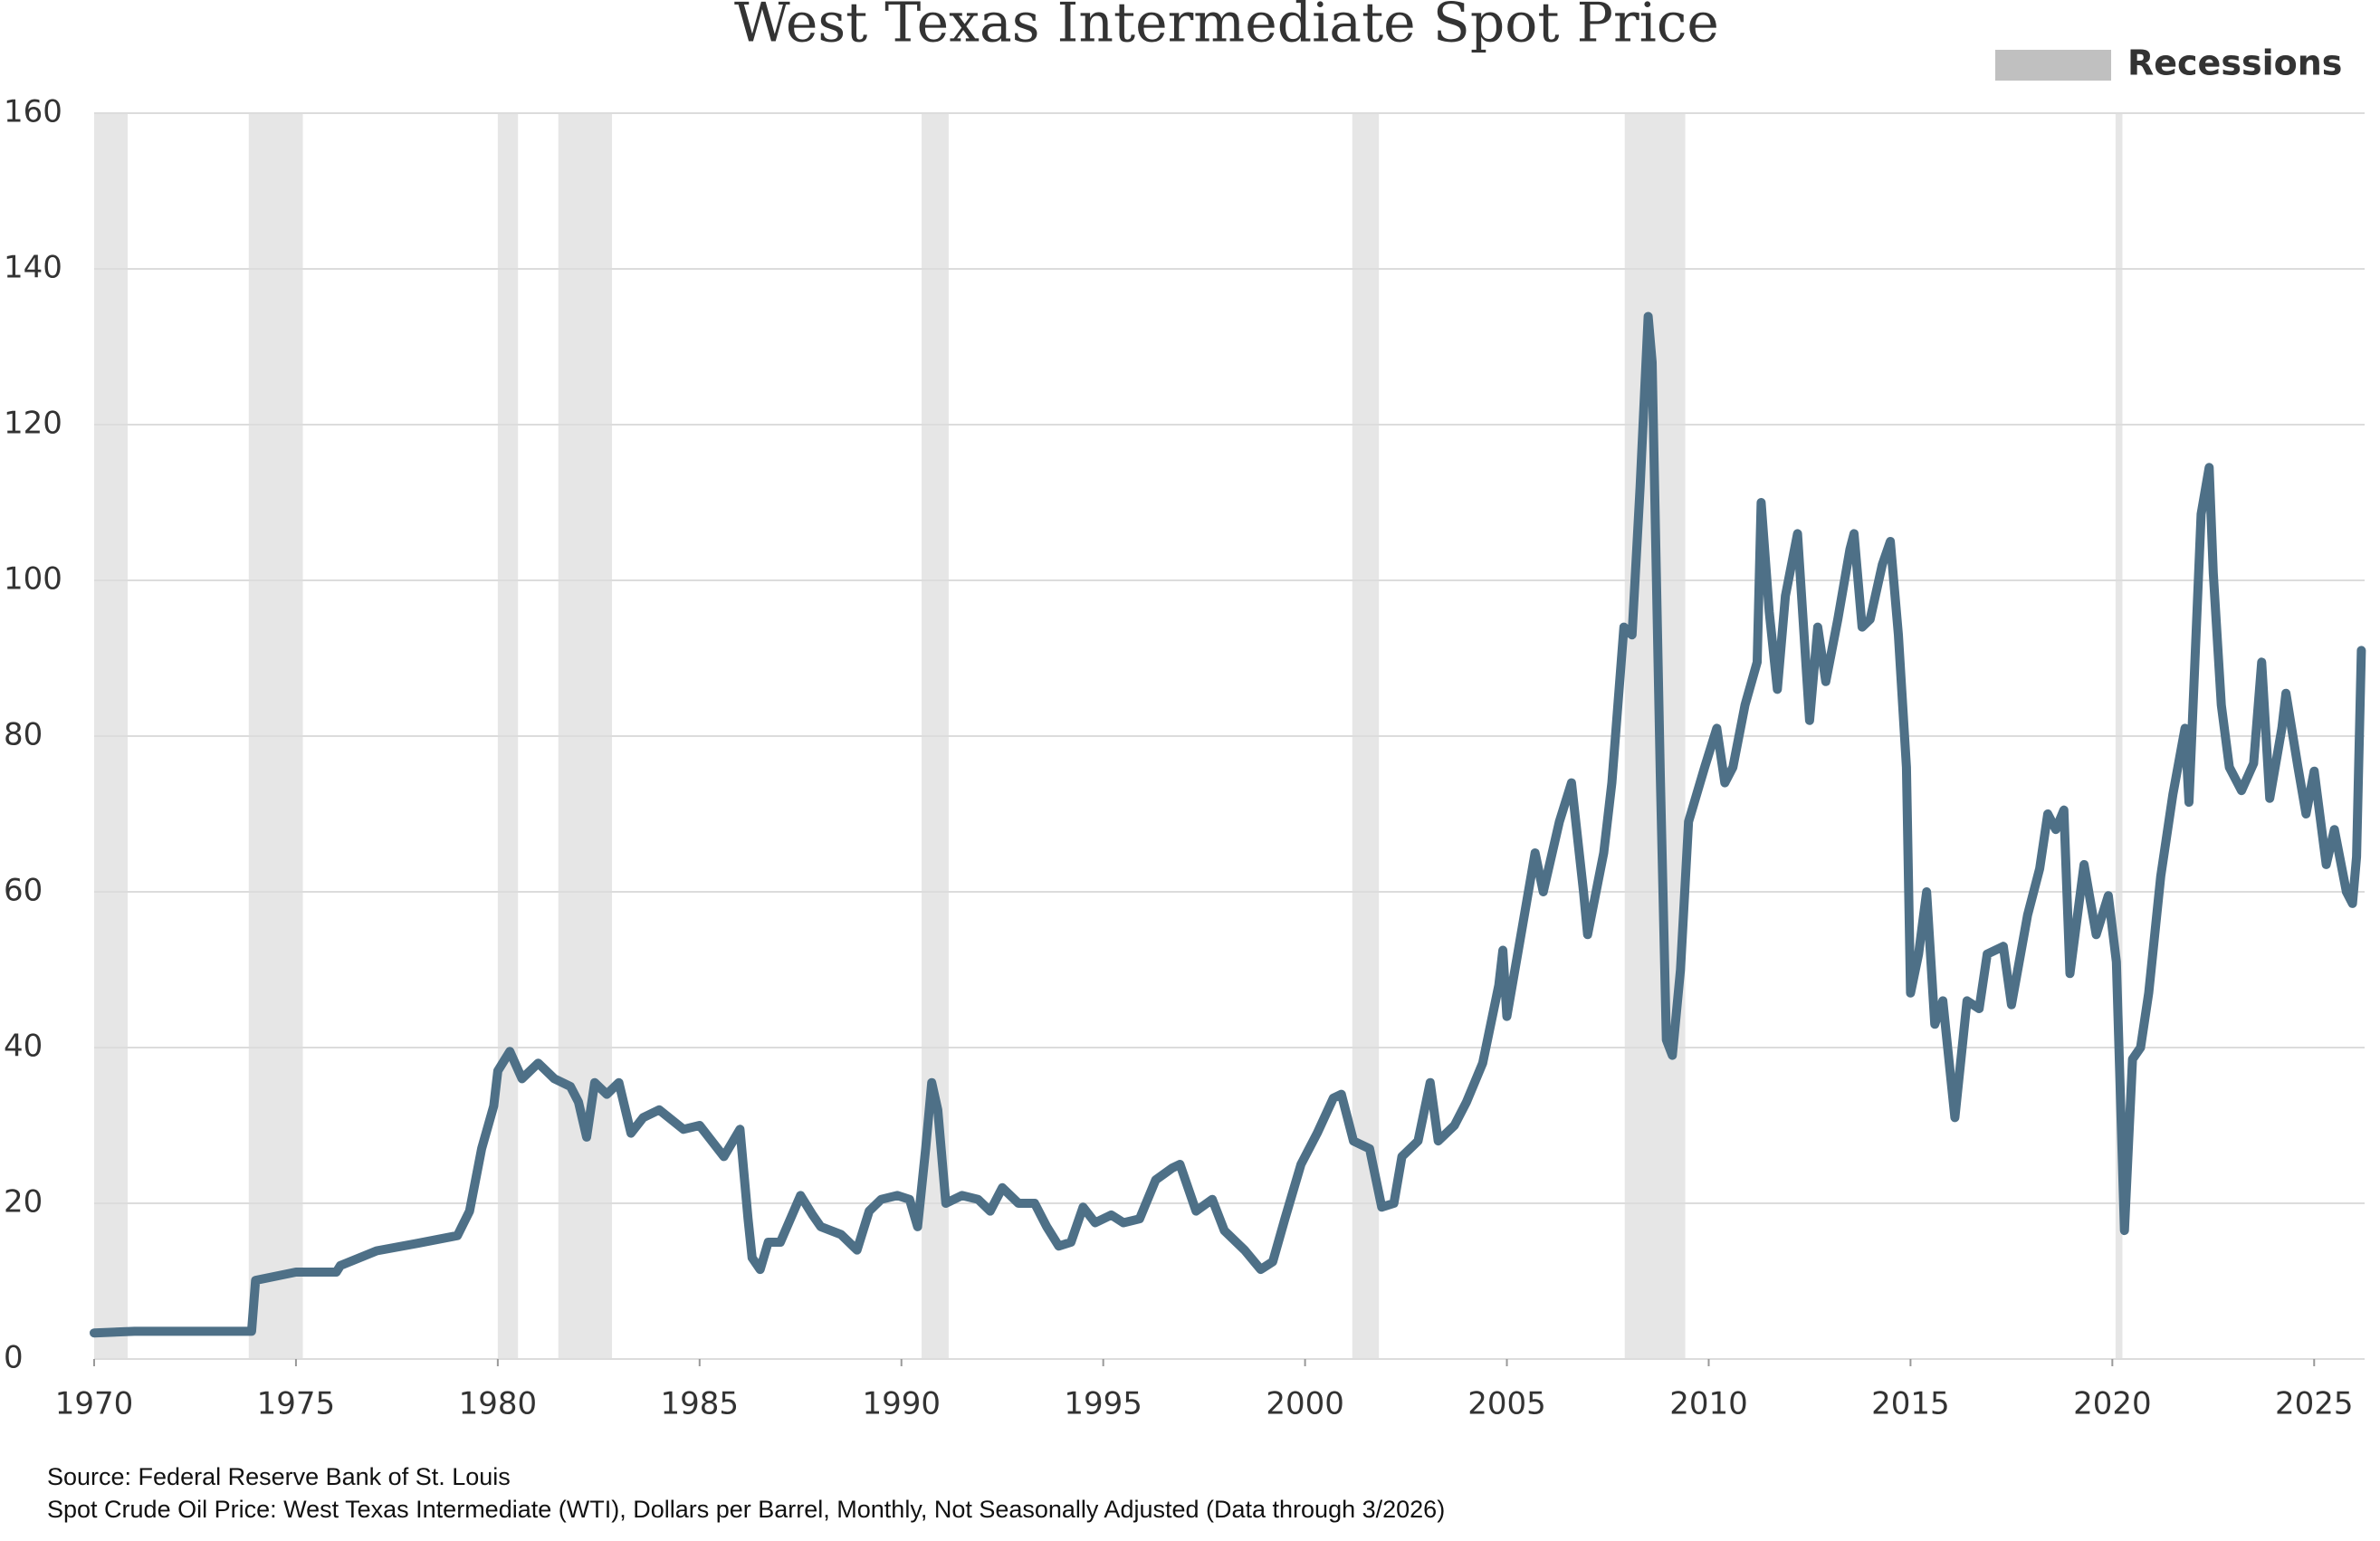 Image resolution: width=2380 pixels, height=1541 pixels. What do you see at coordinates (296, 1404) in the screenshot?
I see `x-tick-label: 1975` at bounding box center [296, 1404].